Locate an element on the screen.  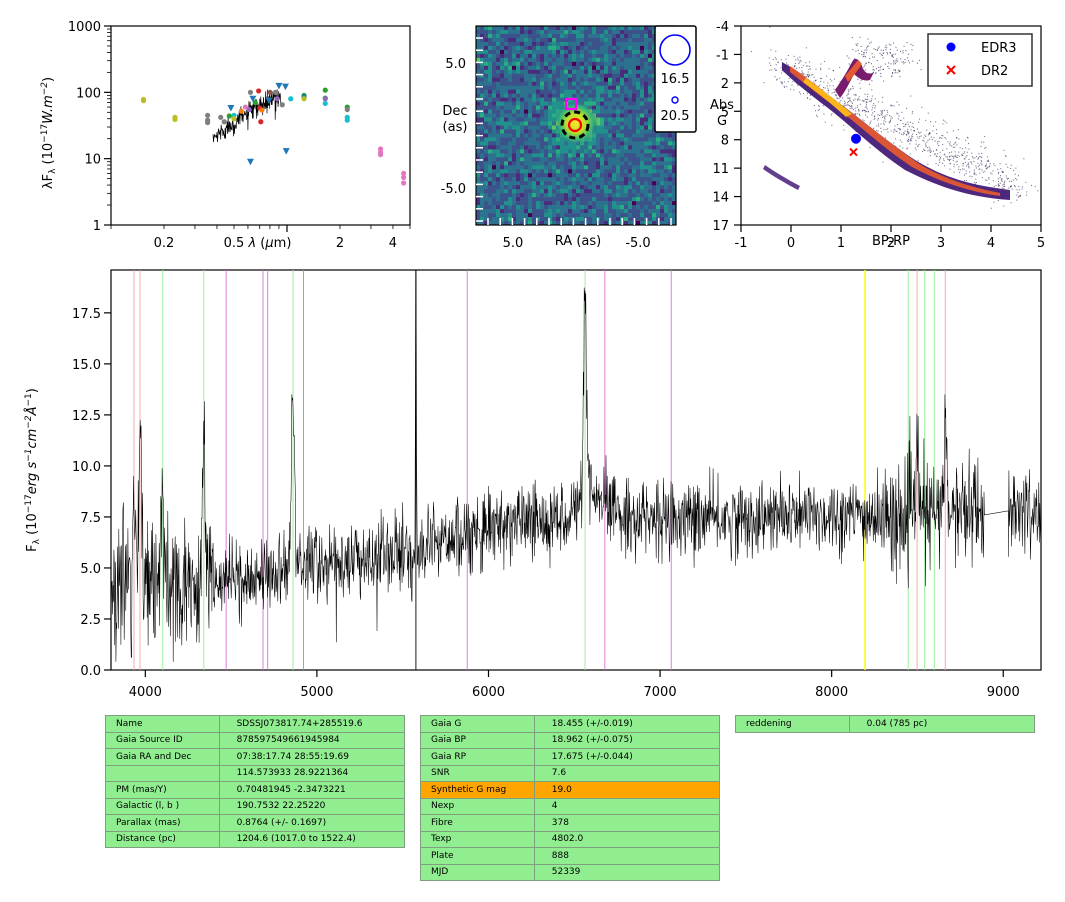
hr-y-tick-label: 8 is located at coordinates (725, 141).